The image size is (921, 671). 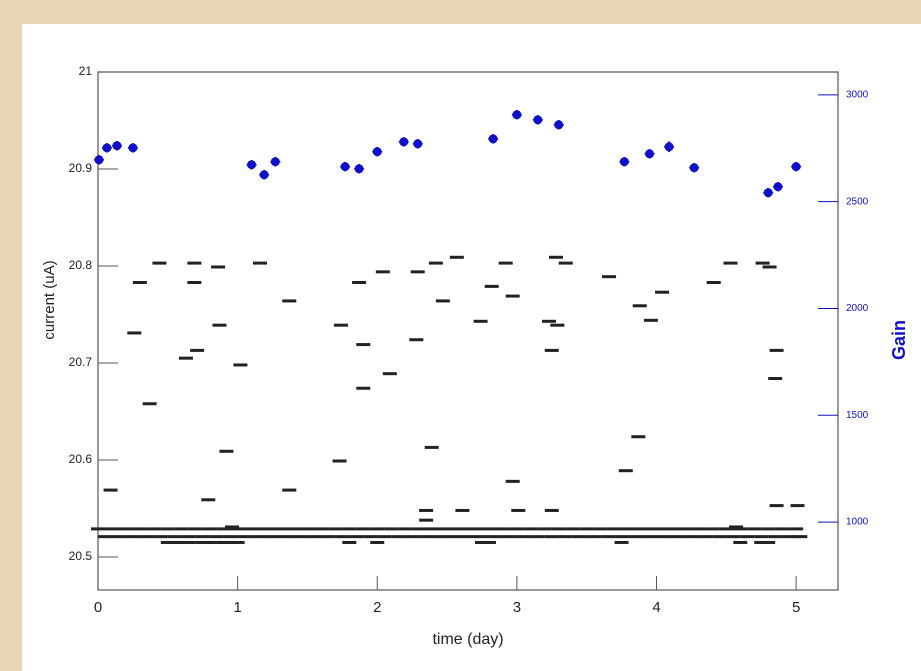 I want to click on x-axis-title: time (day), so click(x=467, y=639).